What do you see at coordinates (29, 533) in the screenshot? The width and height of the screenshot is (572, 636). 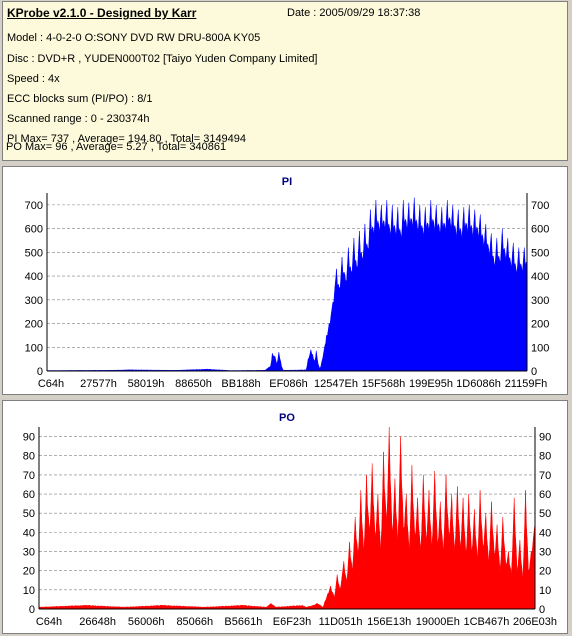 I see `y-tick-left: 40` at bounding box center [29, 533].